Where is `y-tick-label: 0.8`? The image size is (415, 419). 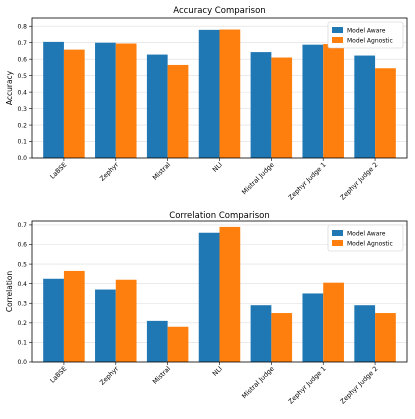 y-tick-label: 0.8 is located at coordinates (22, 26).